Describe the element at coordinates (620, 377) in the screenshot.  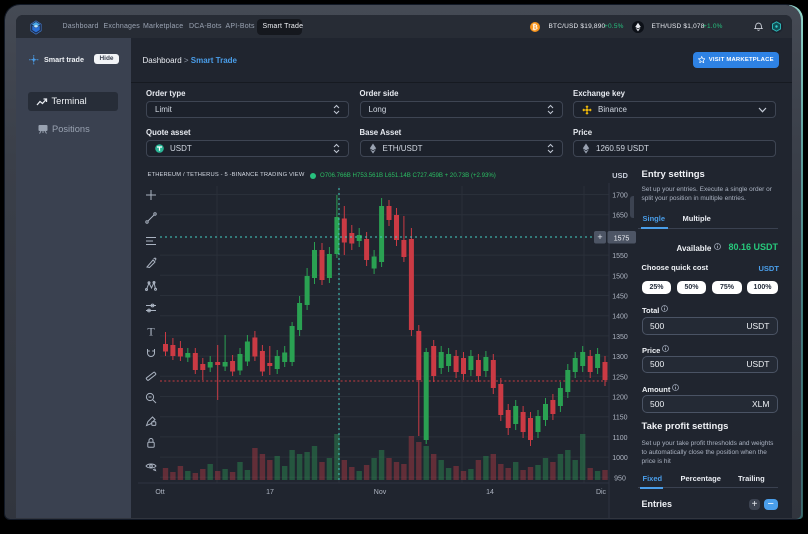
I see `svg-text: 1250` at that location.